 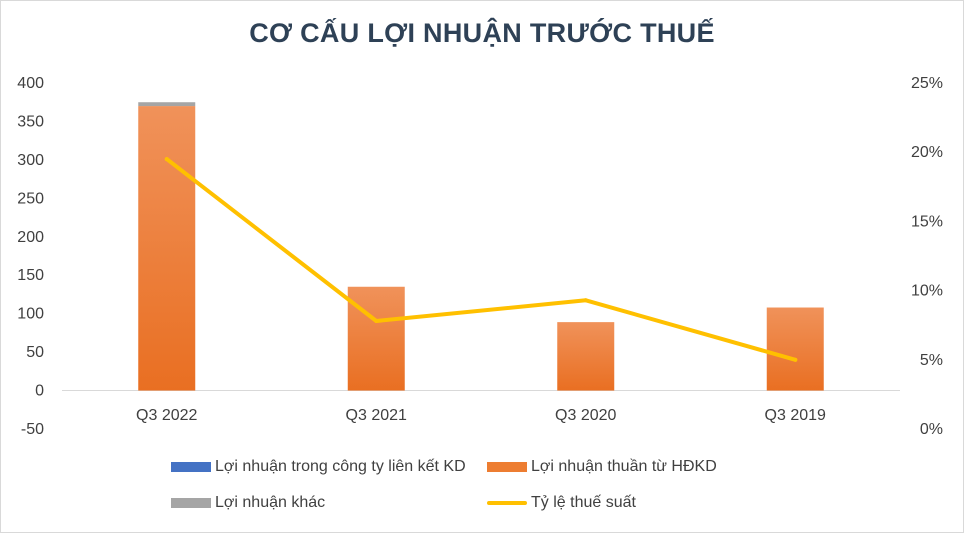 I want to click on y-left-tick-label: 250, so click(x=30, y=198).